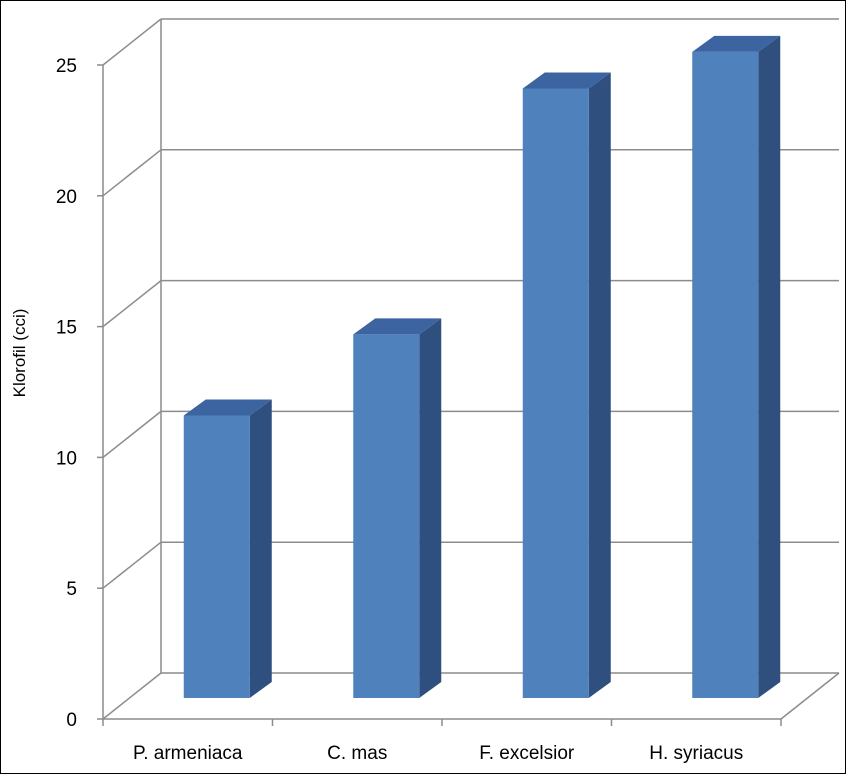 This screenshot has height=775, width=846. I want to click on y-tick-label-5: 5, so click(71, 589).